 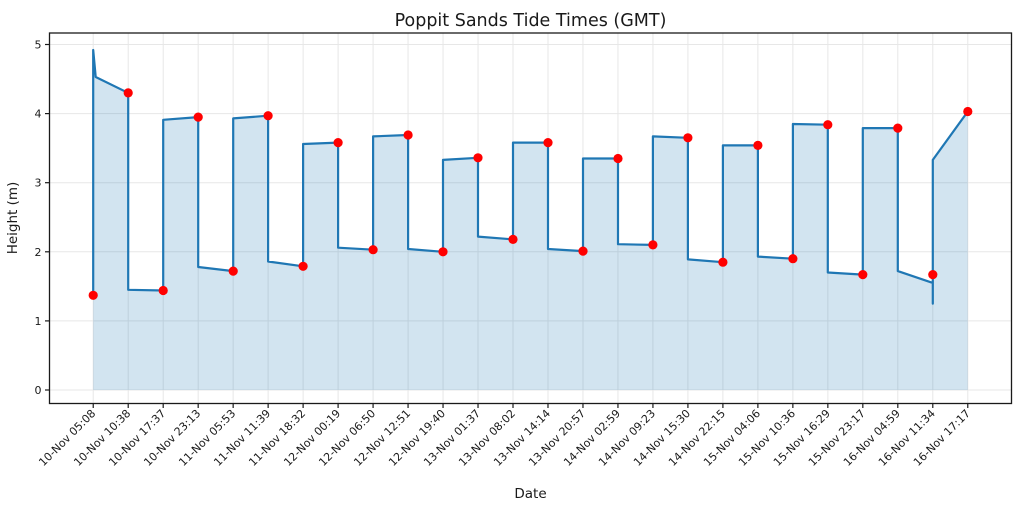 I want to click on y-tick-label: 4, so click(x=38, y=114).